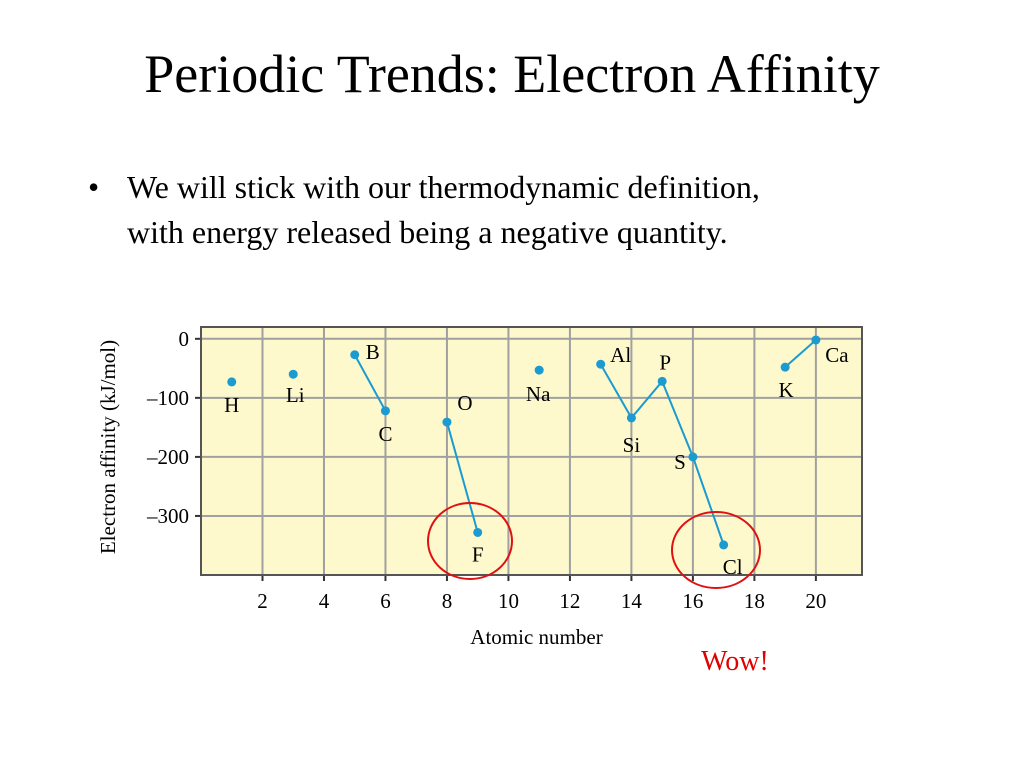 This screenshot has width=1024, height=773. Describe the element at coordinates (786, 390) in the screenshot. I see `point-label: K` at that location.